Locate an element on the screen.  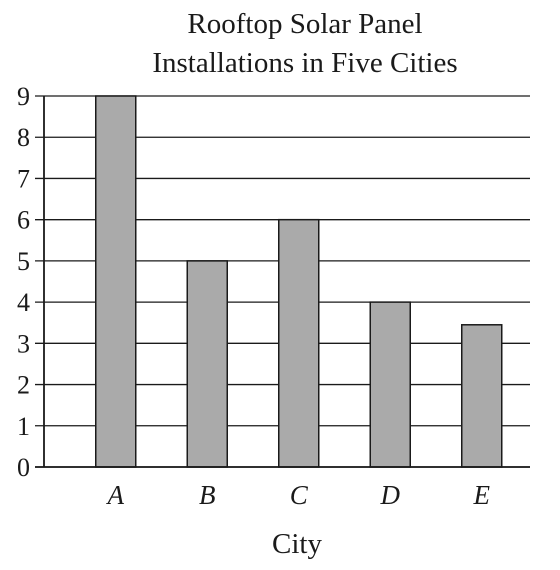
x-tick-label-C: C is located at coordinates (299, 495).